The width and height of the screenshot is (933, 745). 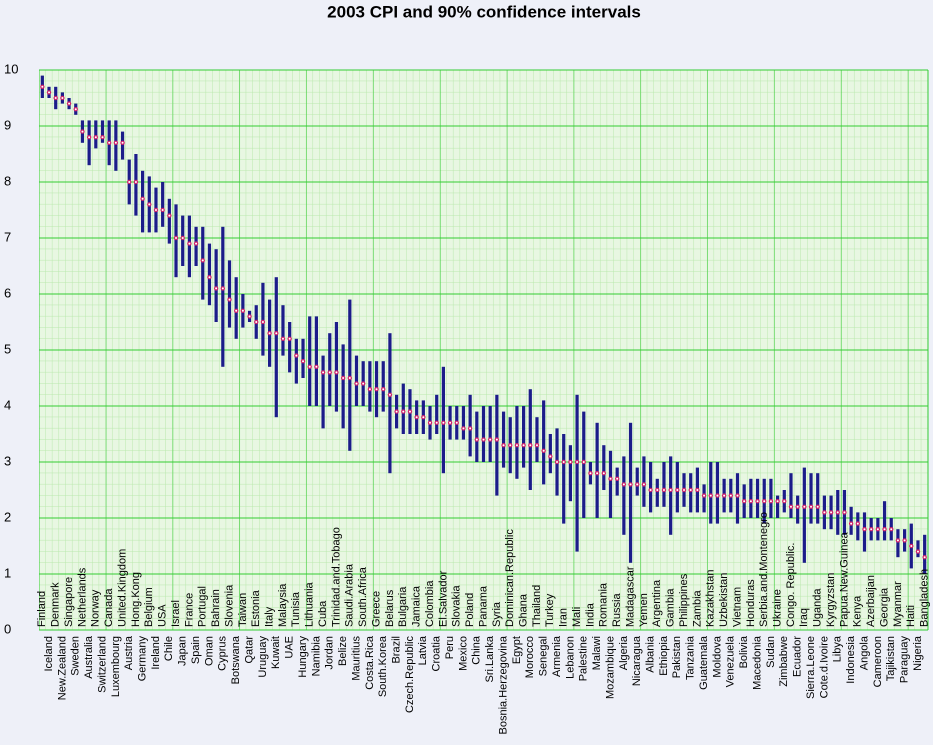 What do you see at coordinates (229, 605) in the screenshot?
I see `x-tick-label: Slovenia` at bounding box center [229, 605].